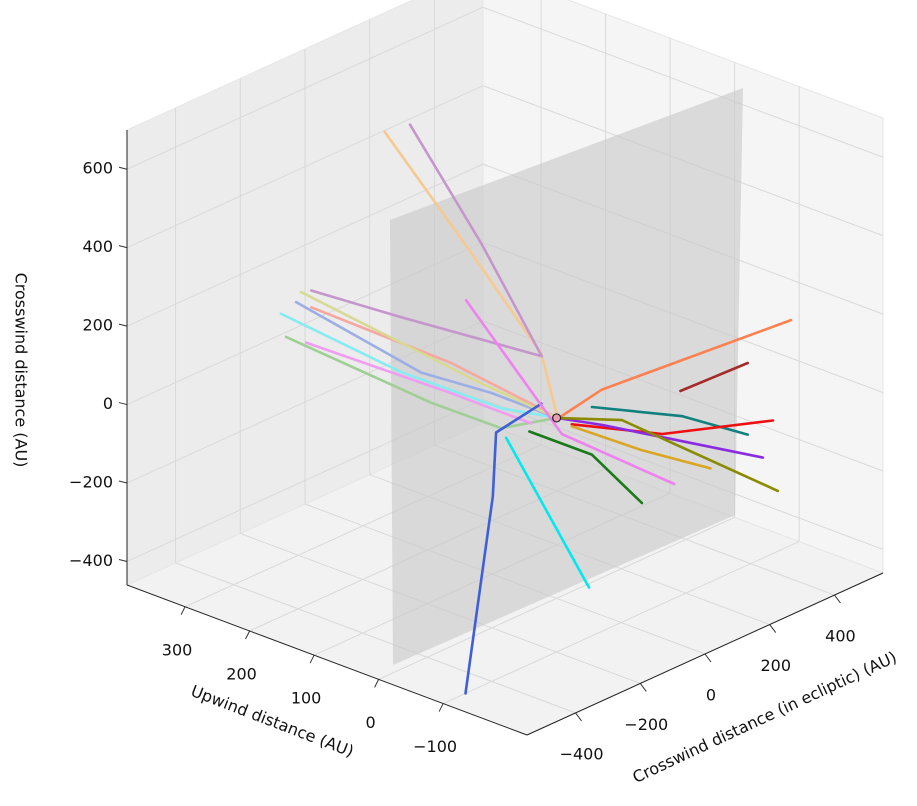  I want to click on y-tick-label: 0, so click(711, 695).